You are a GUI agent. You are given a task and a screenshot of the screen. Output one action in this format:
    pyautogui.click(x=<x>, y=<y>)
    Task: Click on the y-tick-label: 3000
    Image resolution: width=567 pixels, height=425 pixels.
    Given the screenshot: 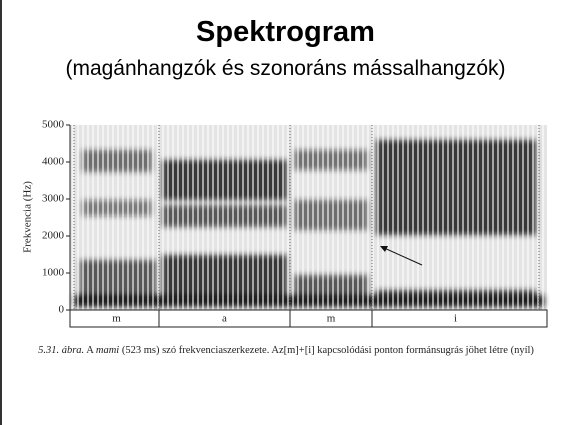 What is the action you would take?
    pyautogui.click(x=53, y=199)
    